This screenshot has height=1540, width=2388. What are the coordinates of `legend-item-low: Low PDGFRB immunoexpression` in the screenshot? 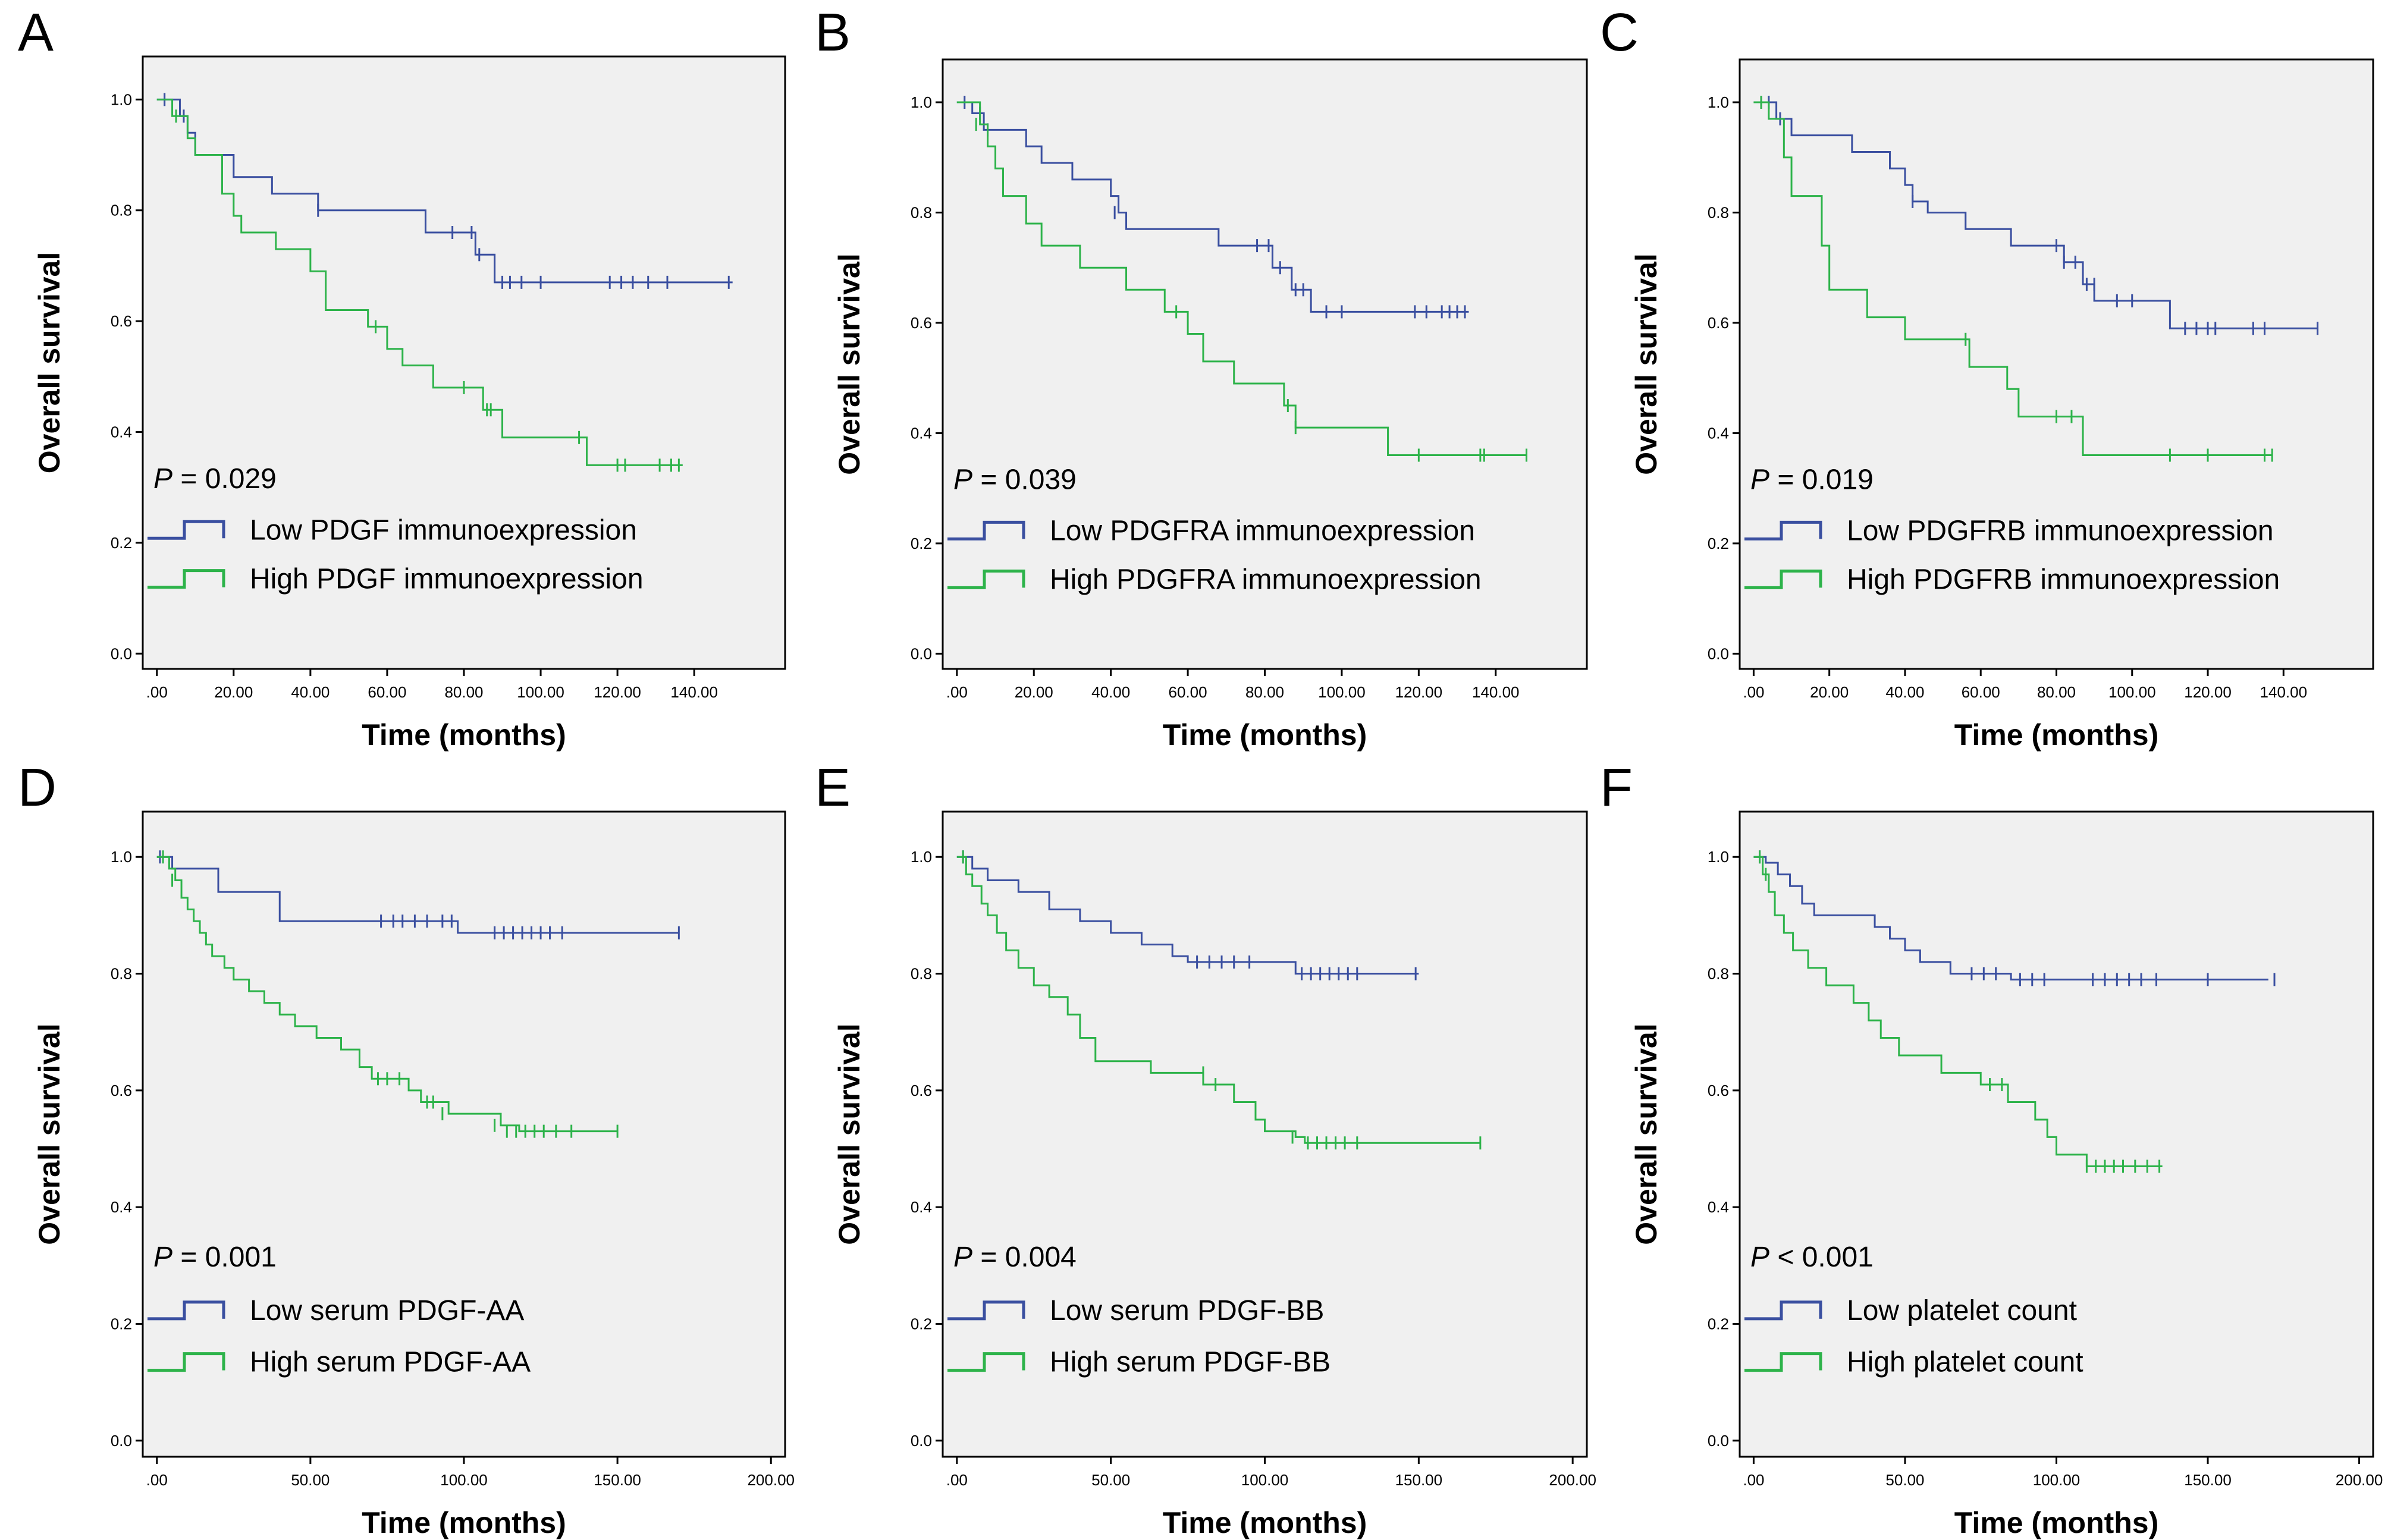 It's located at (2009, 530).